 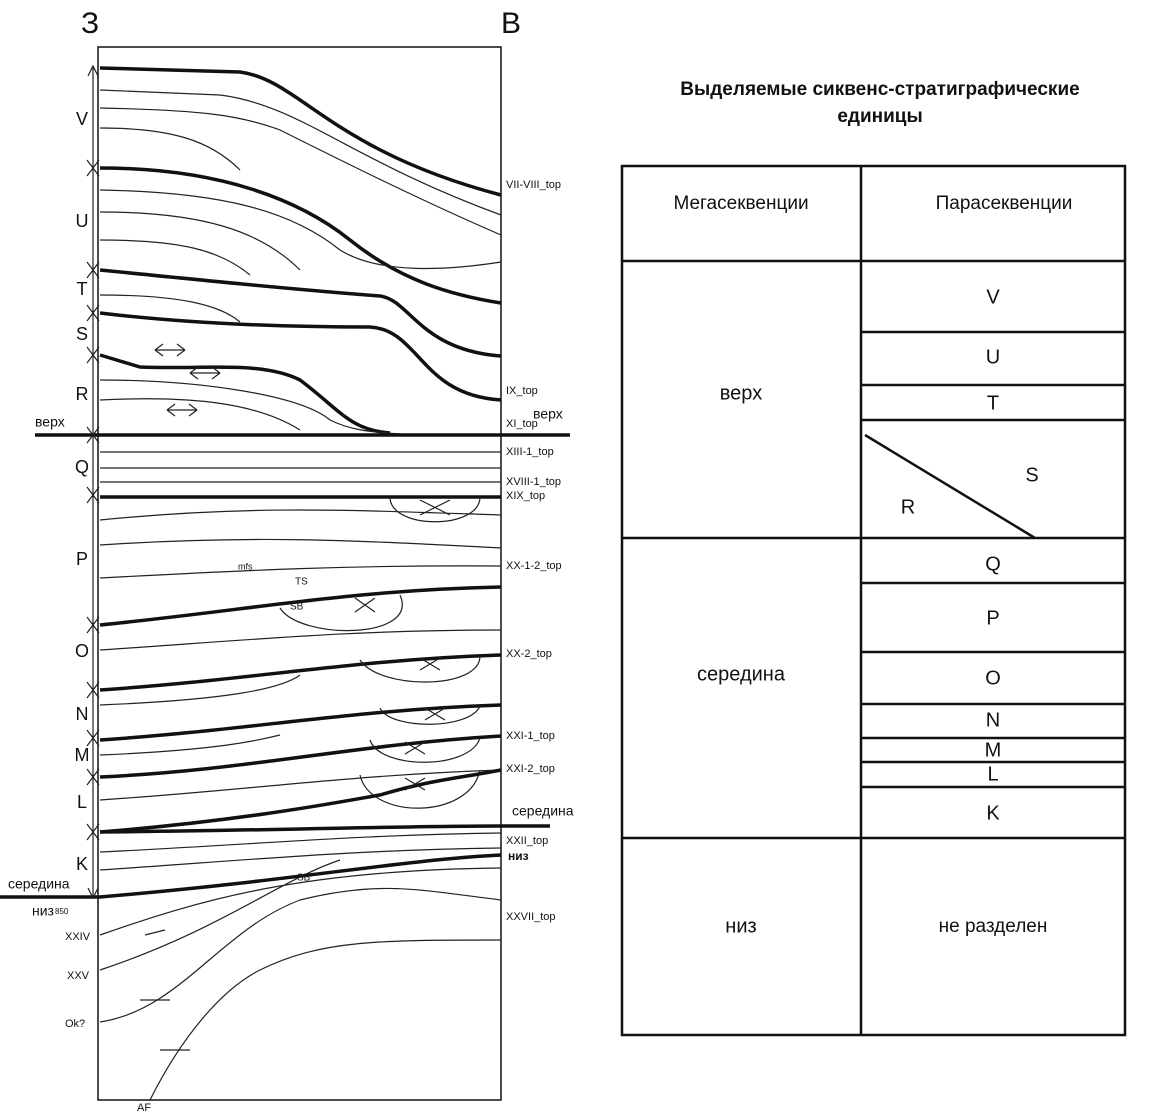 What do you see at coordinates (531, 917) in the screenshot?
I see `horizon-label: XXVII_top` at bounding box center [531, 917].